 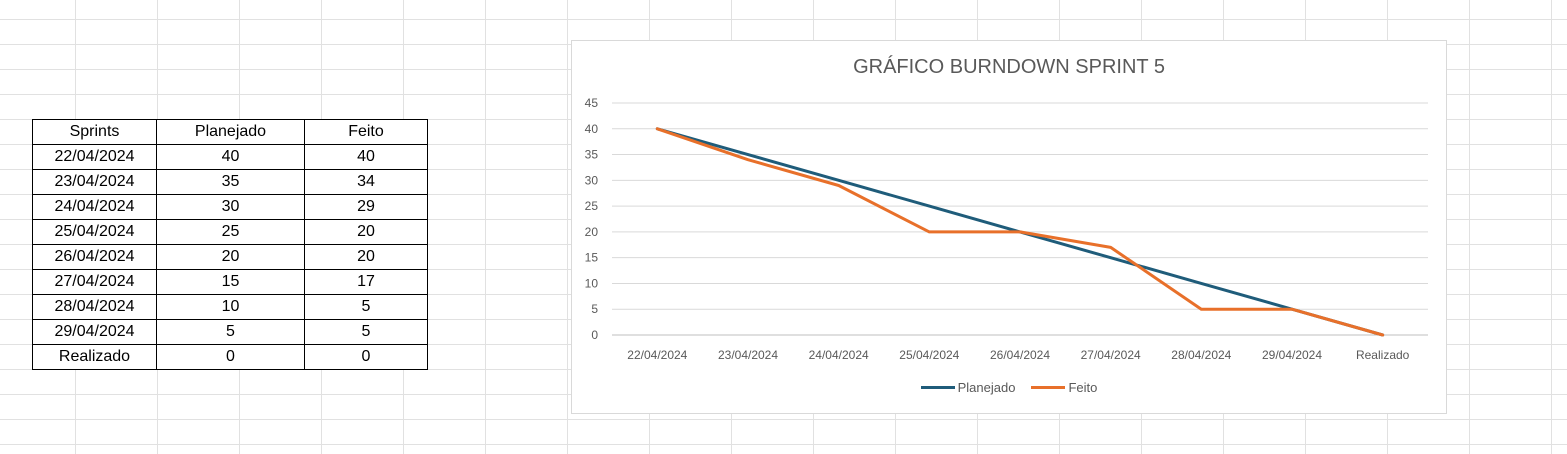 What do you see at coordinates (366, 182) in the screenshot?
I see `feito-cell: 34` at bounding box center [366, 182].